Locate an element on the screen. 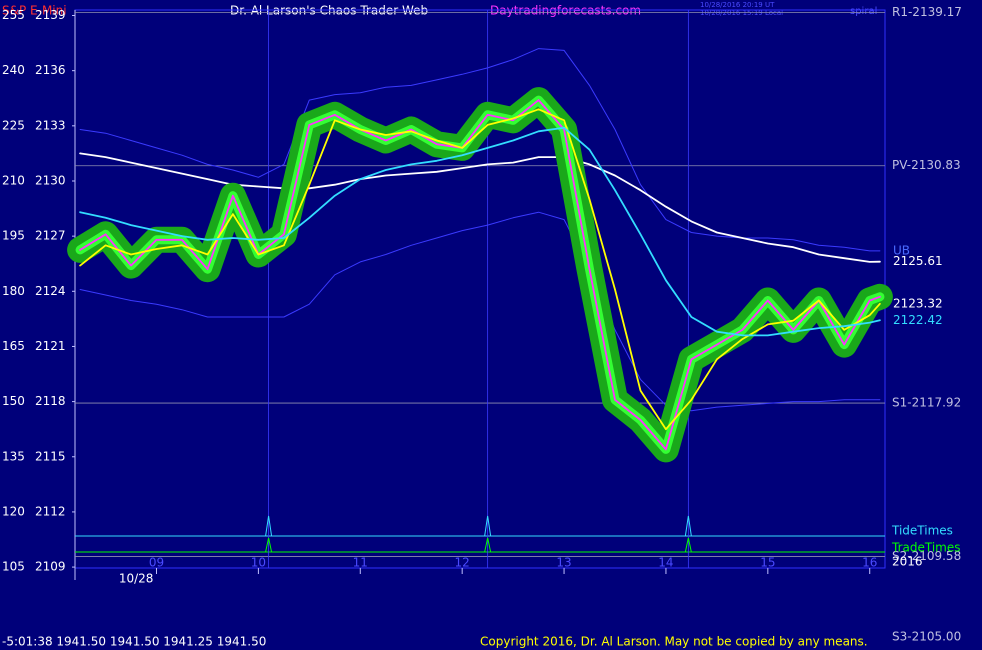  year-label: 2016 is located at coordinates (907, 562).